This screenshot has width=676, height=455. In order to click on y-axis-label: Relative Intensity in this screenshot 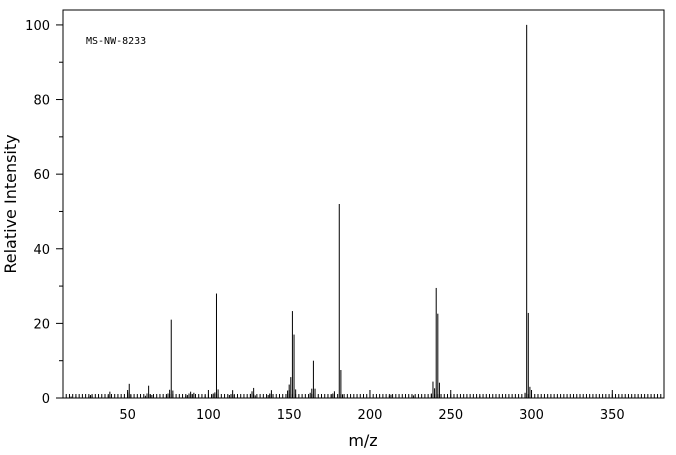, I will do `click(10, 203)`.